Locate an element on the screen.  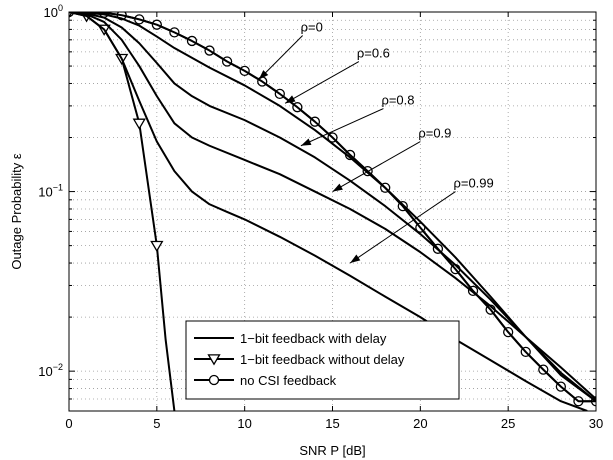
y-tick-label: 10⁻² is located at coordinates (50, 370).